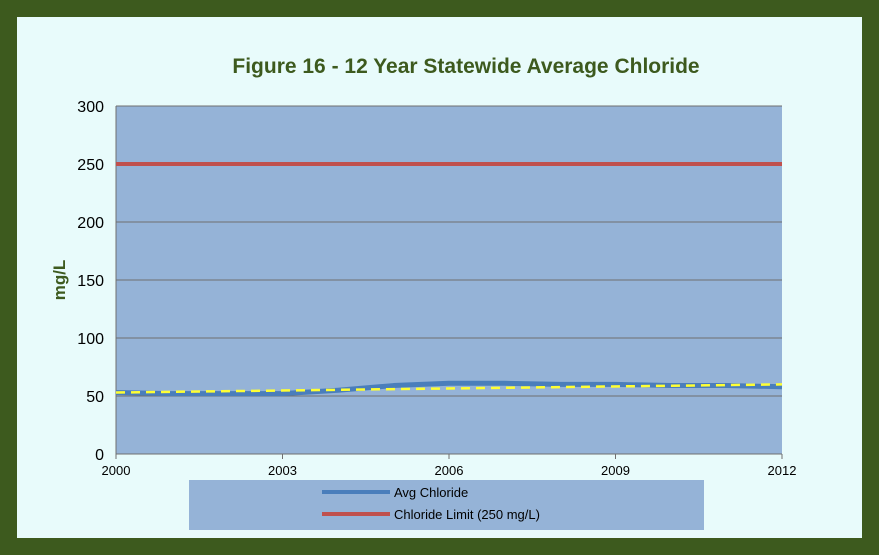  Describe the element at coordinates (90, 339) in the screenshot. I see `y-tick-label: 100` at that location.